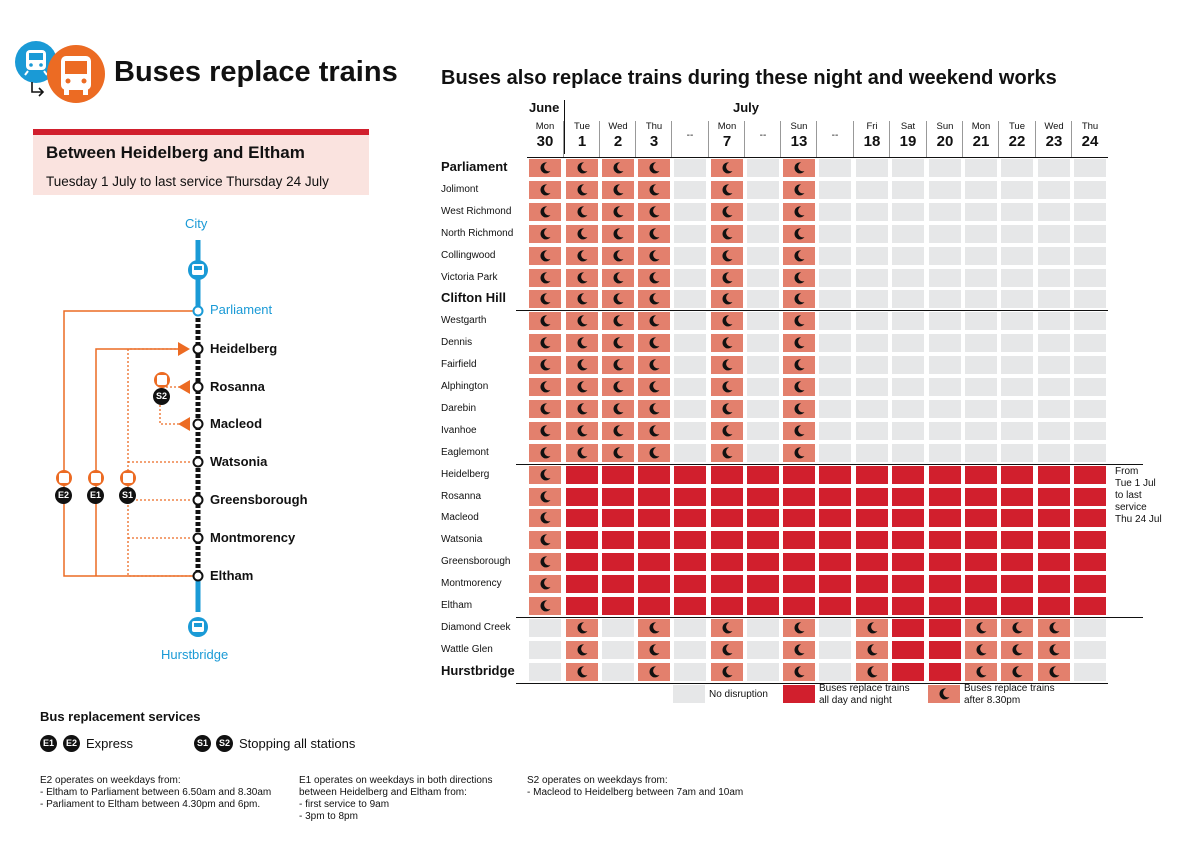 This screenshot has width=1200, height=849. What do you see at coordinates (132, 438) in the screenshot?
I see `line-map` at bounding box center [132, 438].